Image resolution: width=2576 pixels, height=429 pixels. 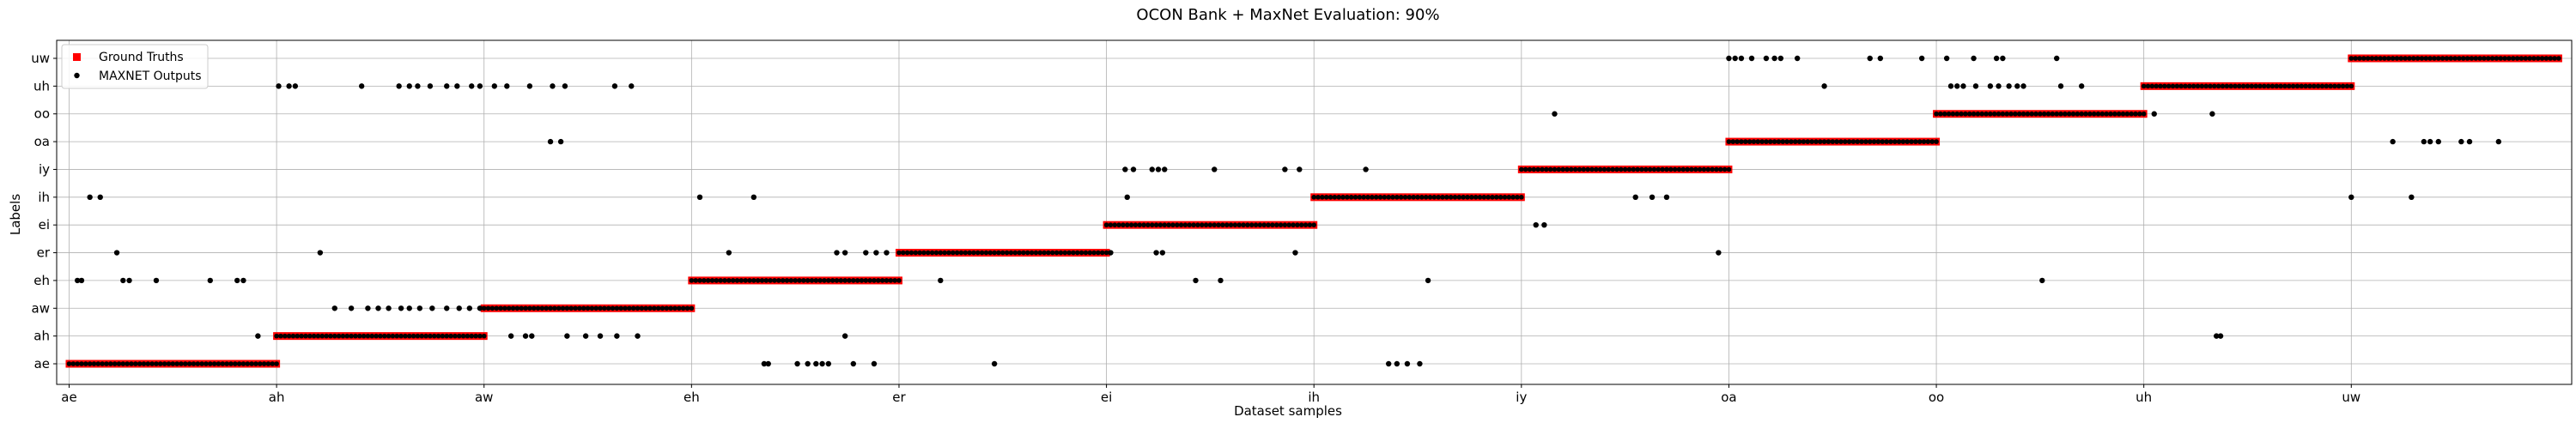 I want to click on x-tick-label: eh, so click(x=691, y=398).